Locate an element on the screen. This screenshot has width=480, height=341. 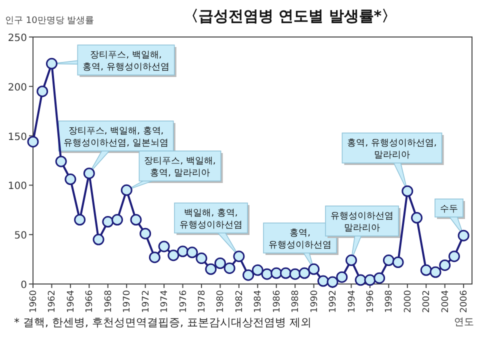
x-tick-label: 1964 is located at coordinates (71, 301).